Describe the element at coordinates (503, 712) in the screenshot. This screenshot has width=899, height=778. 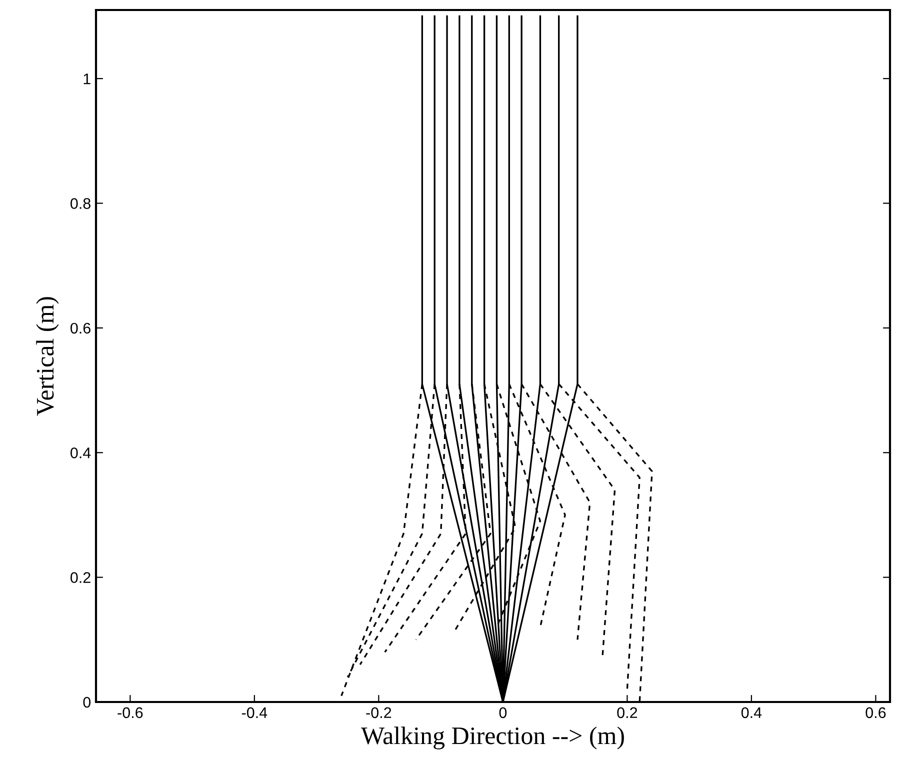
I see `x-tick-label: 0` at that location.